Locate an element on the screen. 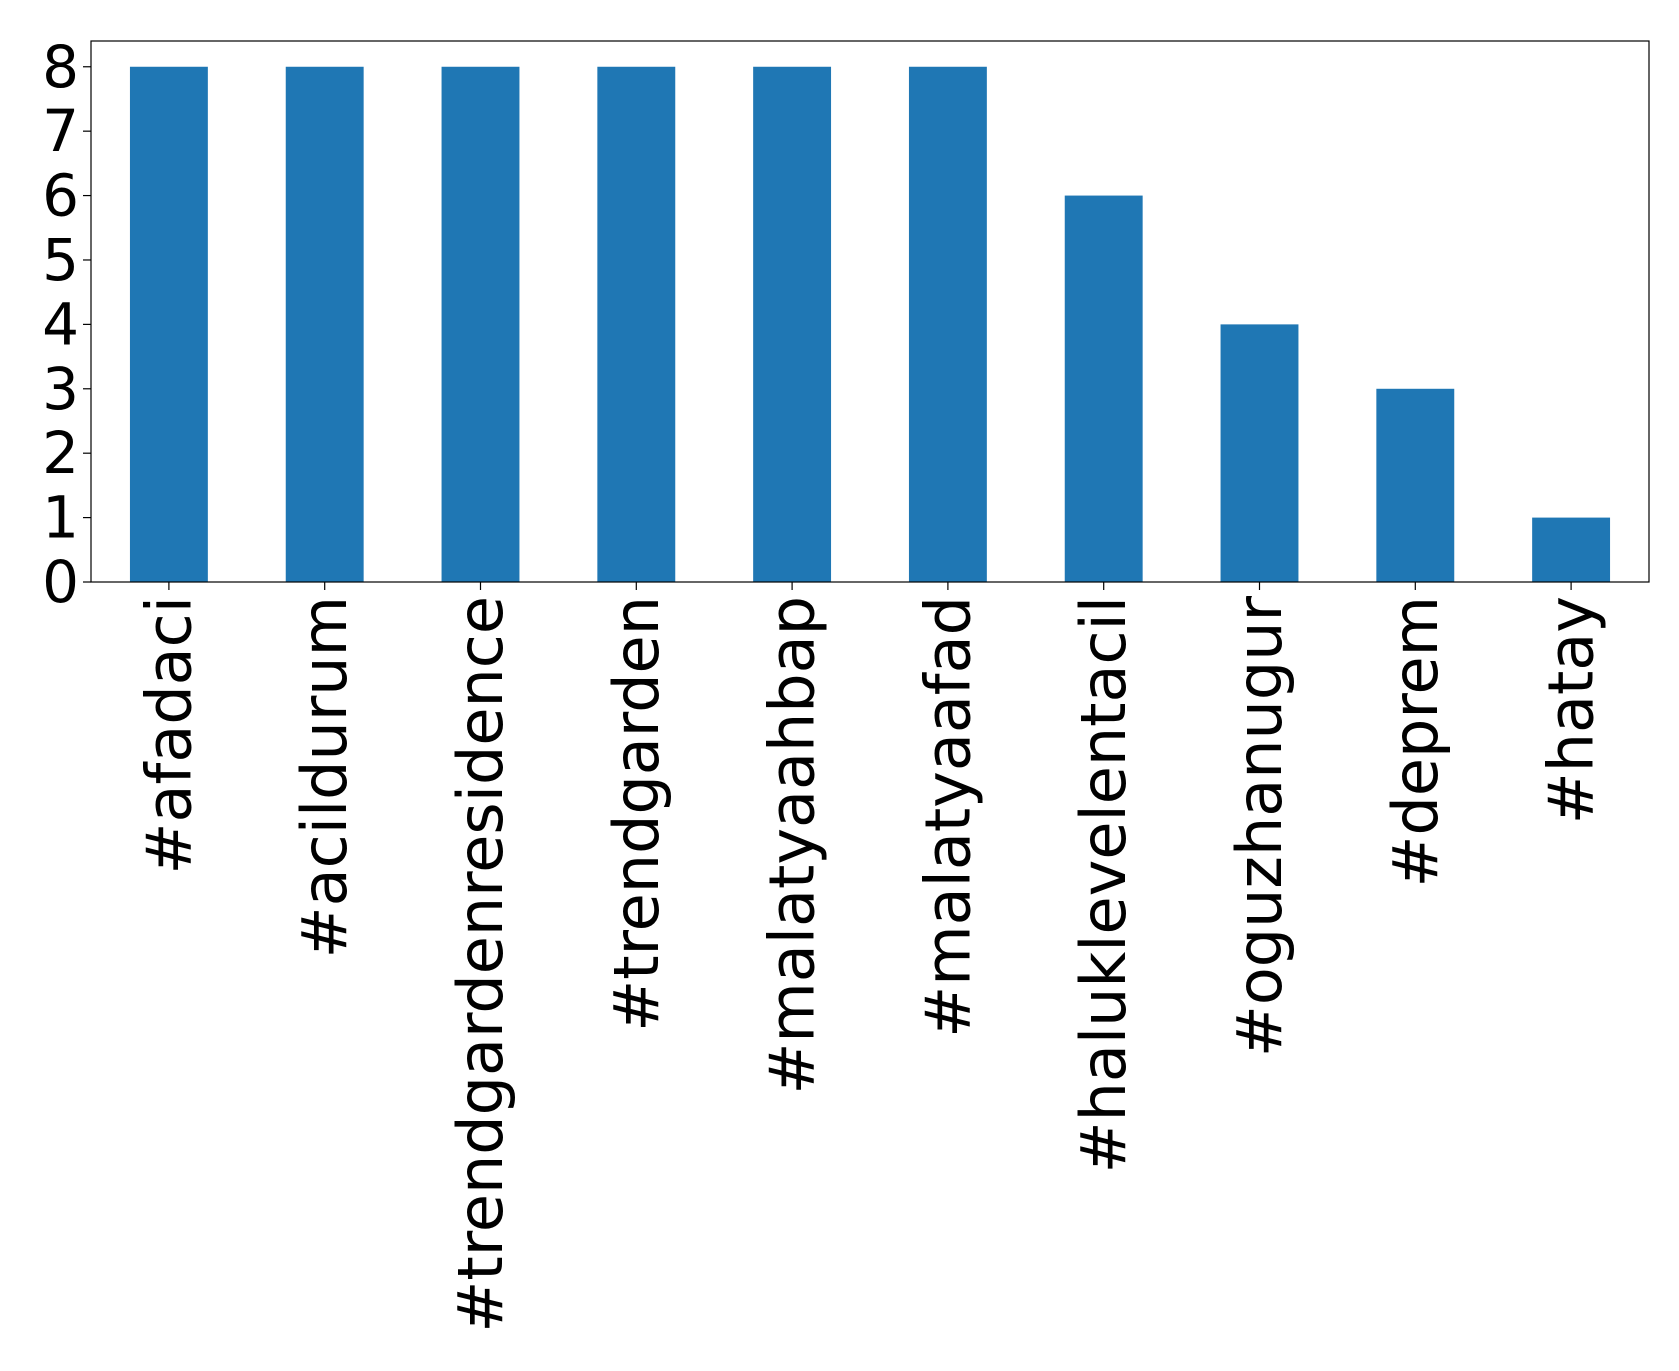 The height and width of the screenshot is (1371, 1679). y-tick-label: 3 is located at coordinates (60, 389).